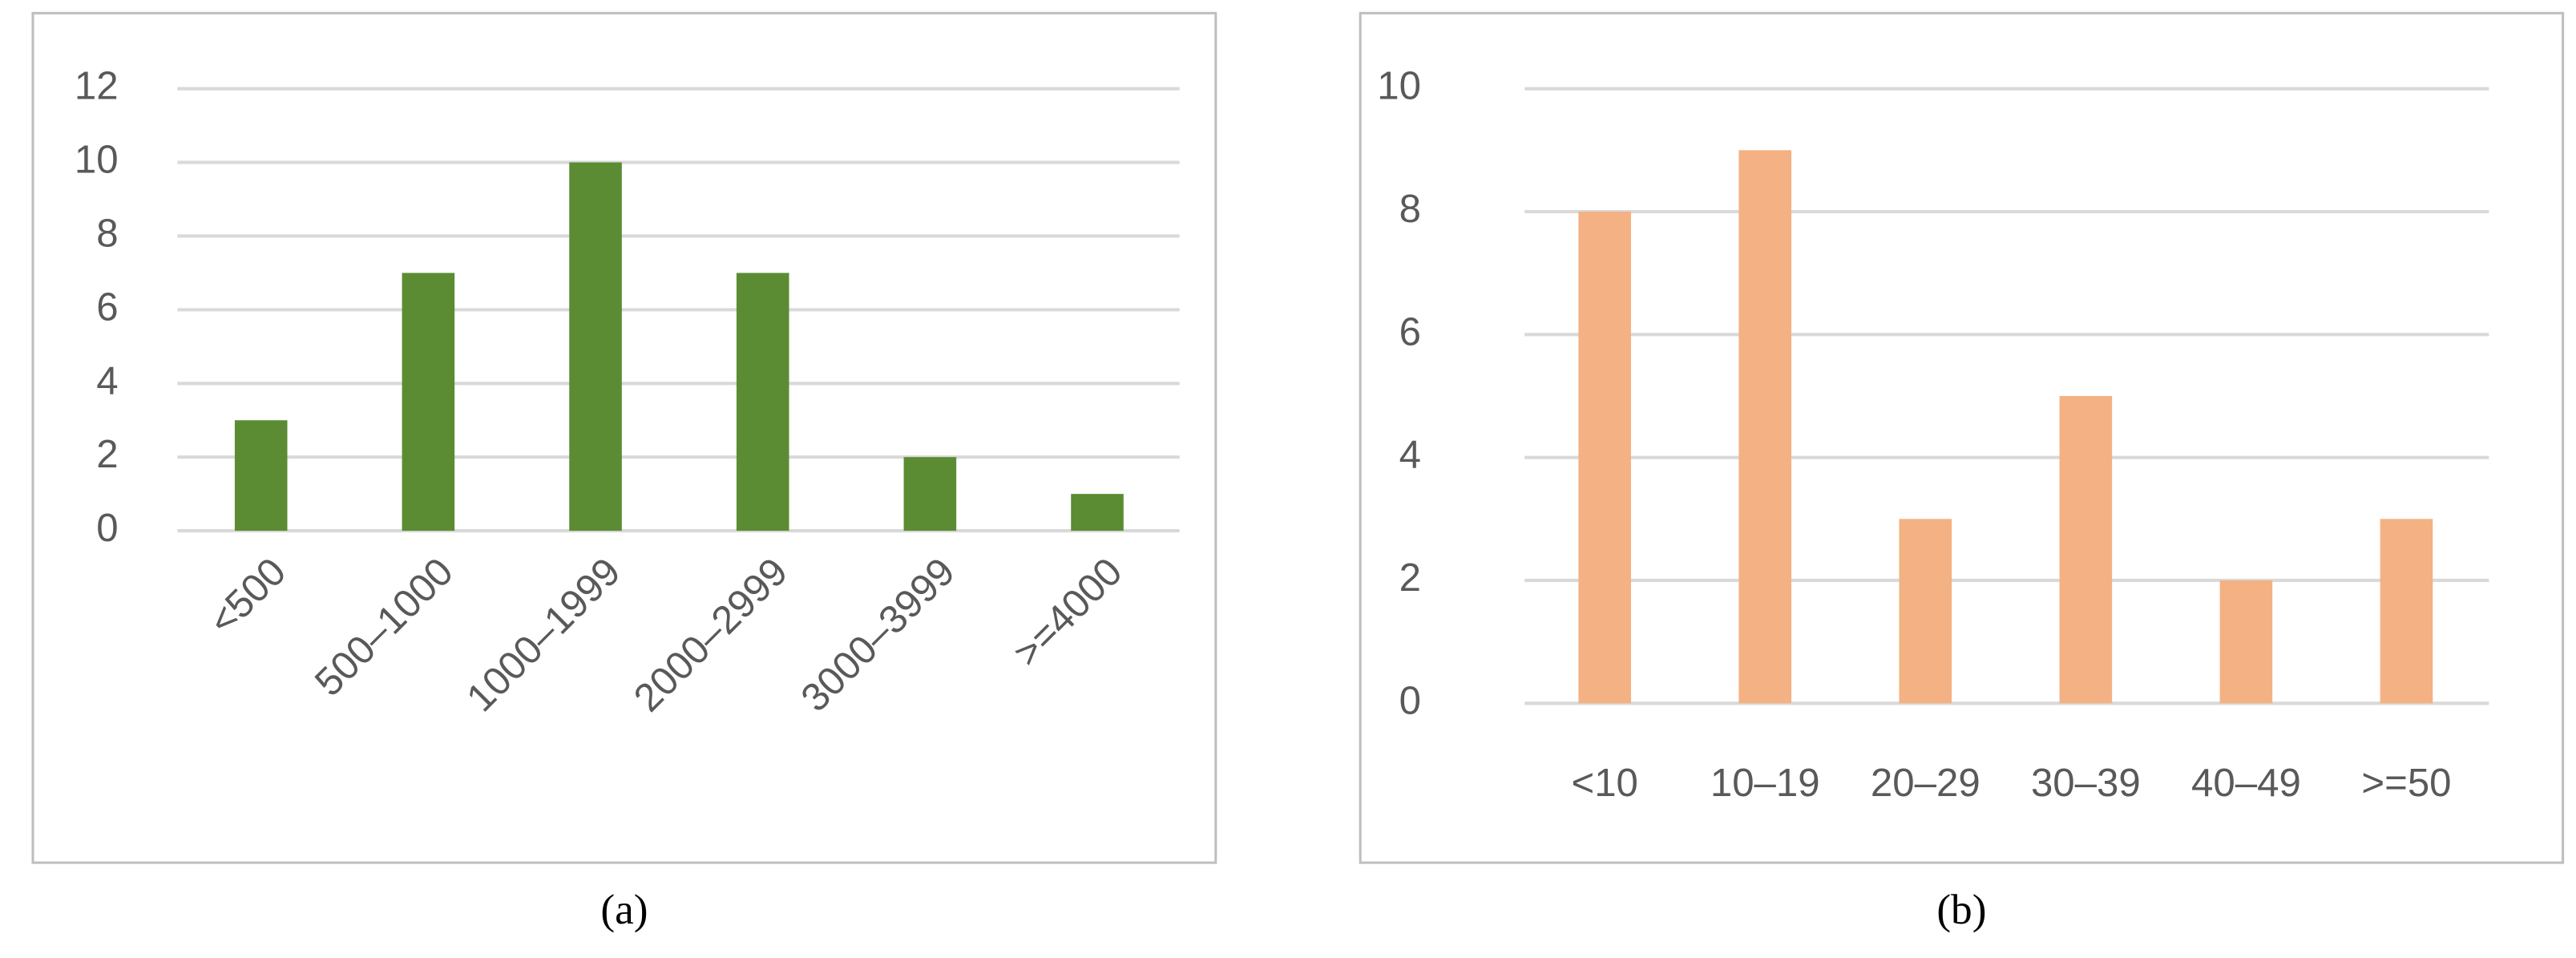  Describe the element at coordinates (2246, 783) in the screenshot. I see `x-tick-label: 40–49` at that location.